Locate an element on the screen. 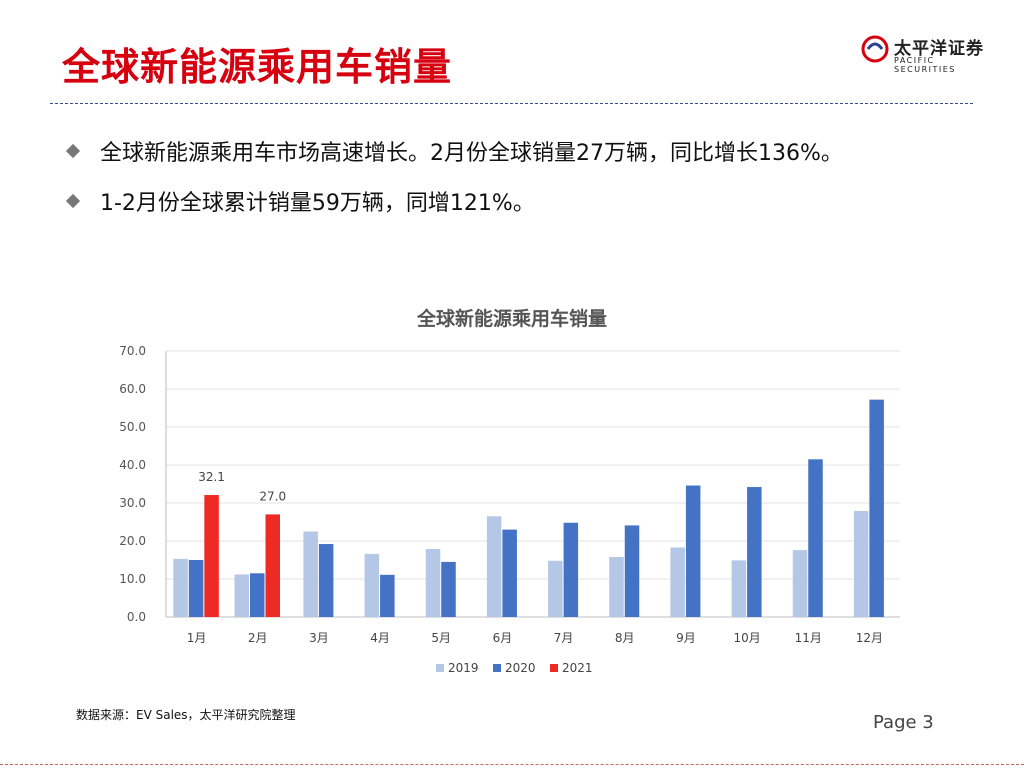  x-tick-label: 8月 is located at coordinates (625, 638).